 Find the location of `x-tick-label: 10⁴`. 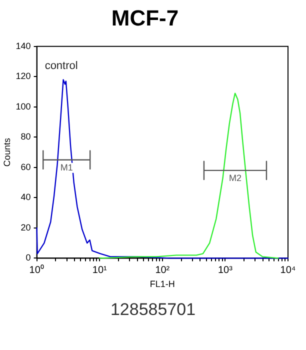

x-tick-label: 10⁴ is located at coordinates (288, 270).